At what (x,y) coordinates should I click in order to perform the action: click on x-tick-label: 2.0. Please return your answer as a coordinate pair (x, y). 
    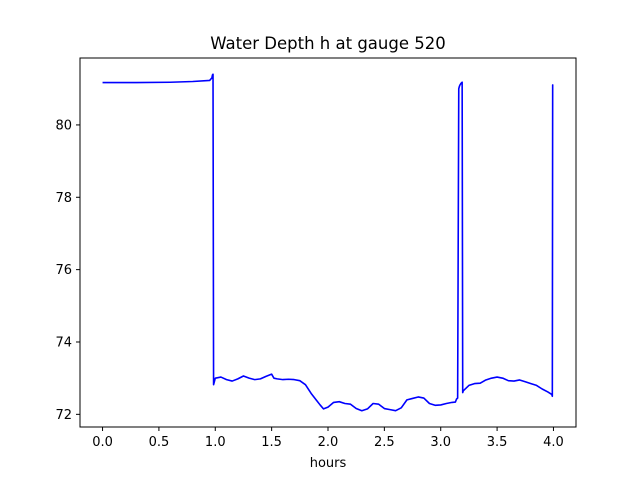
    Looking at the image, I should click on (328, 442).